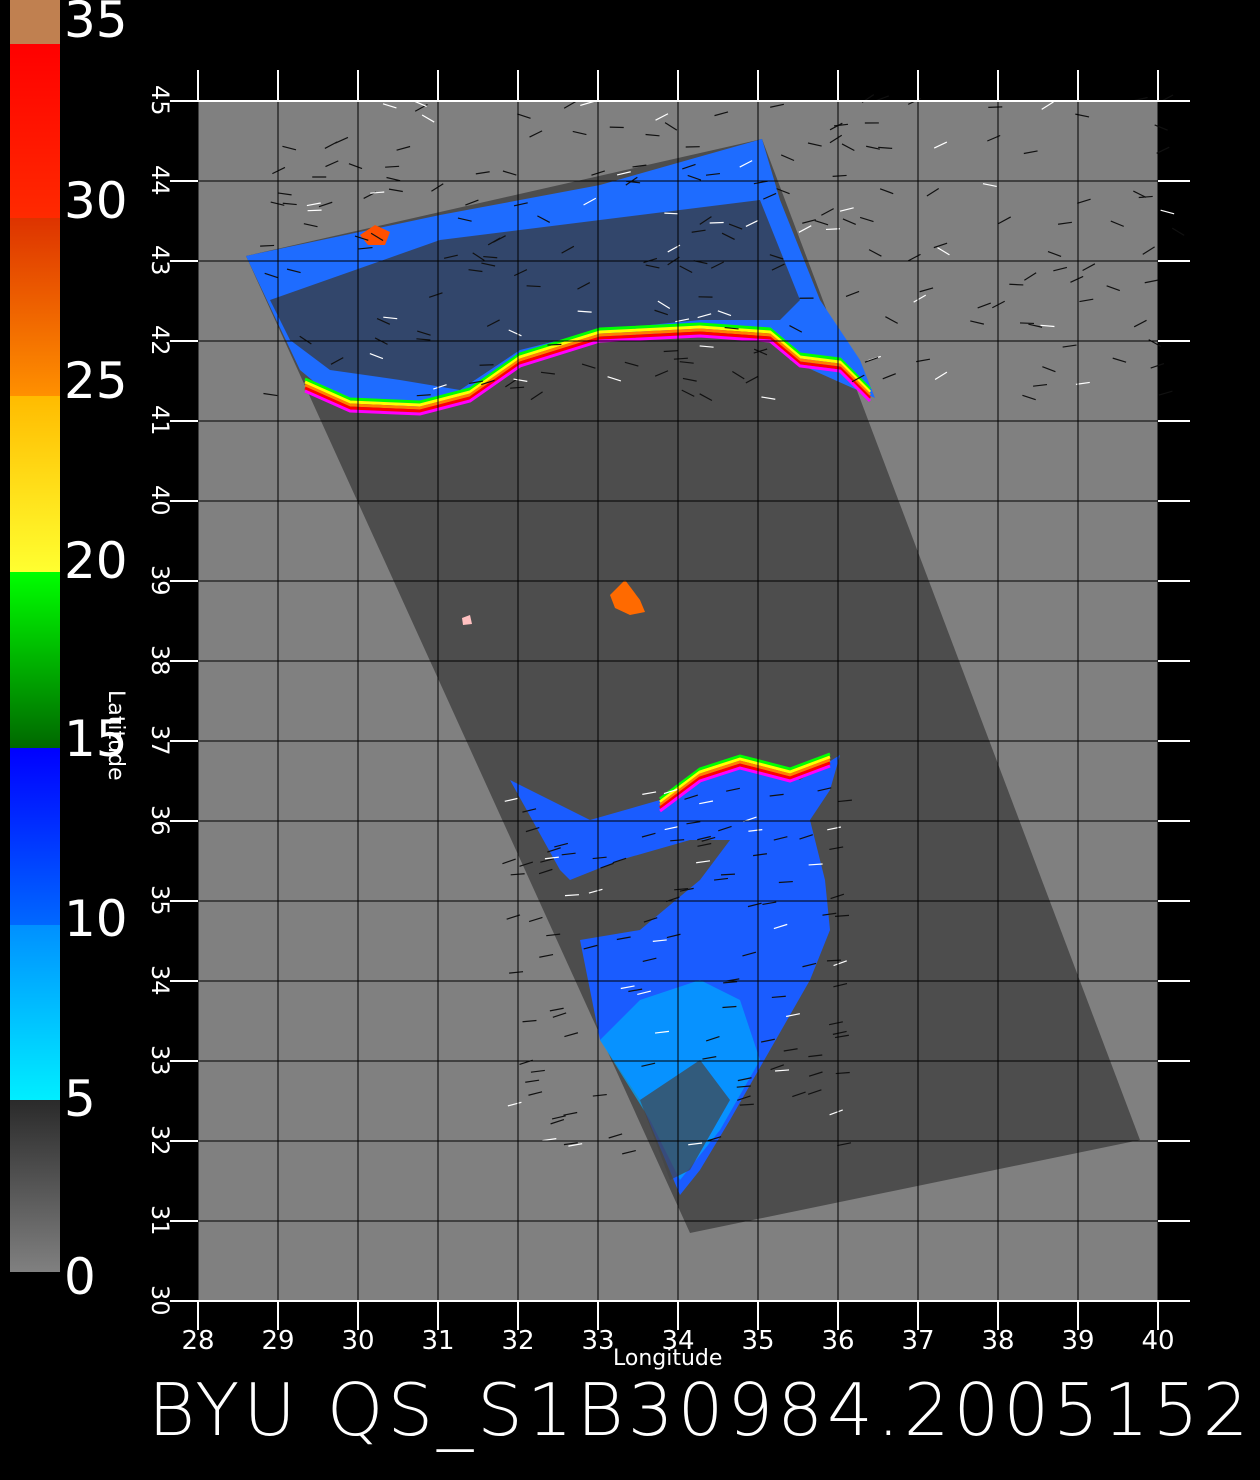 The width and height of the screenshot is (1260, 1480). I want to click on lon-tick-label: 37, so click(918, 1341).